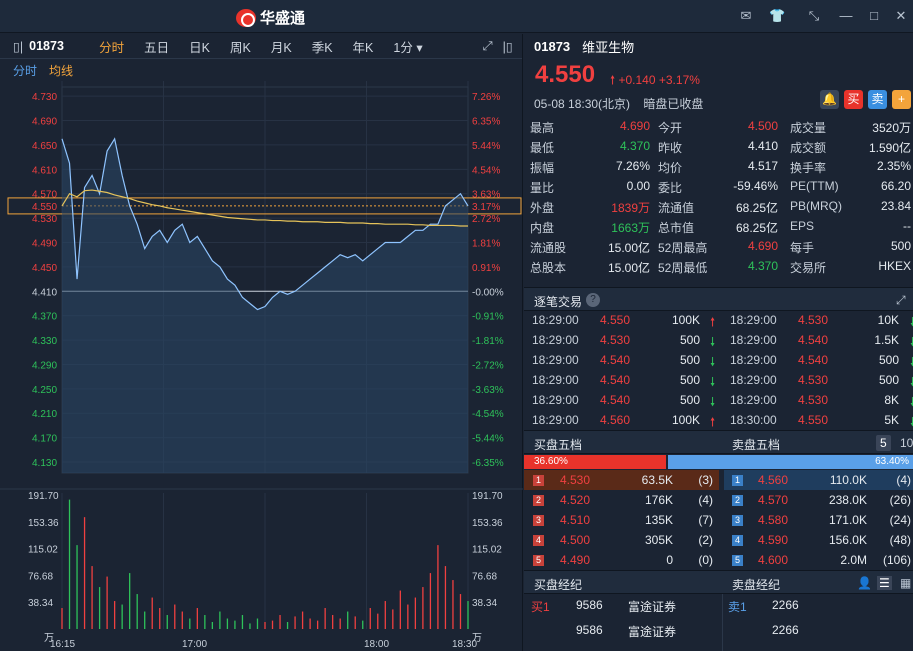  Describe the element at coordinates (884, 583) in the screenshot. I see `list-icon: ☰` at that location.